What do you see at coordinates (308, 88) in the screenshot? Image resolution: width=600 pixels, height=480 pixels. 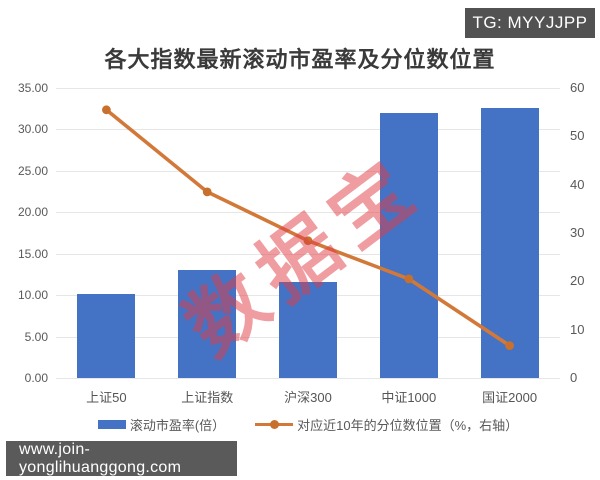 I see `gridline-35.00` at bounding box center [308, 88].